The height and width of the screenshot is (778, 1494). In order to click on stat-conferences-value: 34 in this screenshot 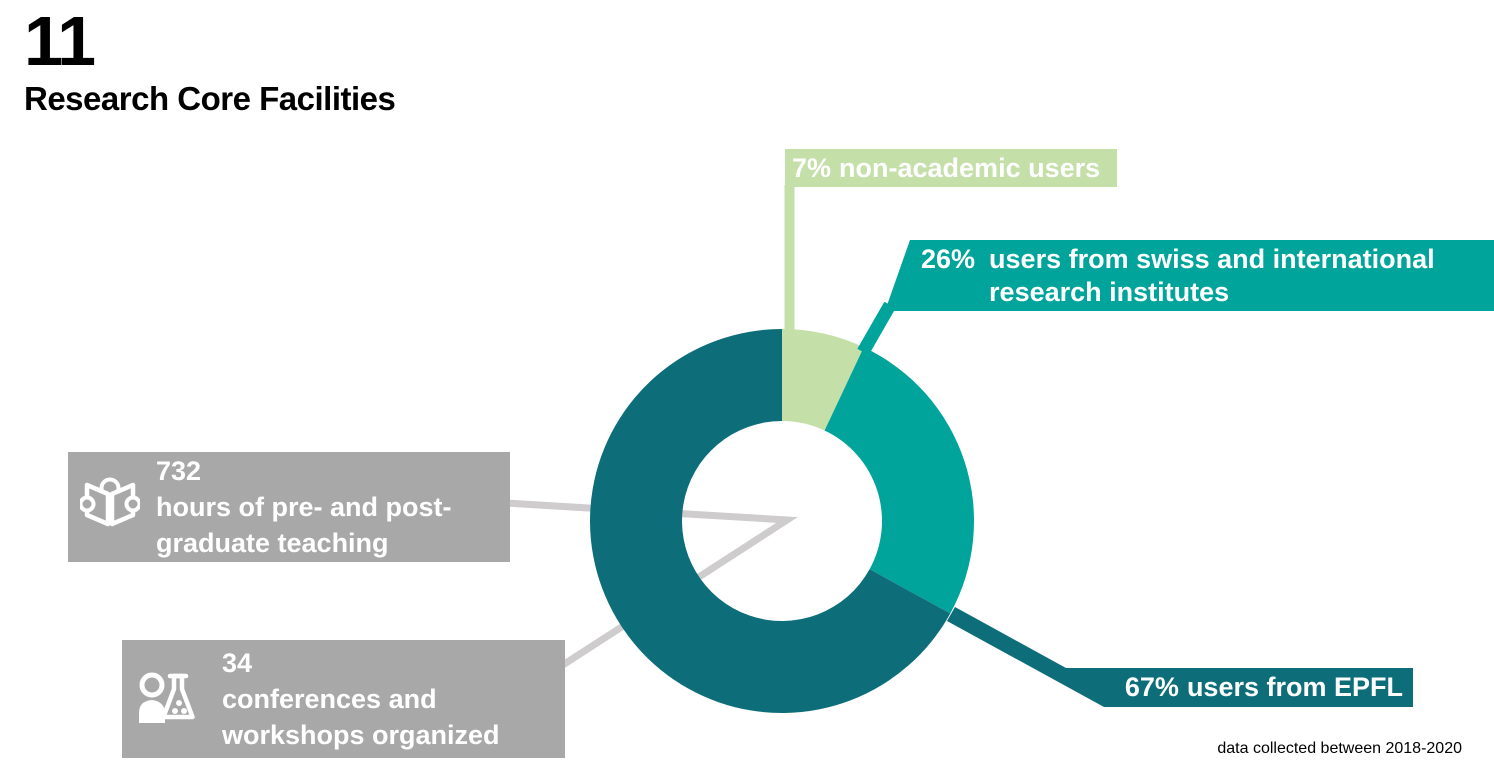, I will do `click(237, 663)`.